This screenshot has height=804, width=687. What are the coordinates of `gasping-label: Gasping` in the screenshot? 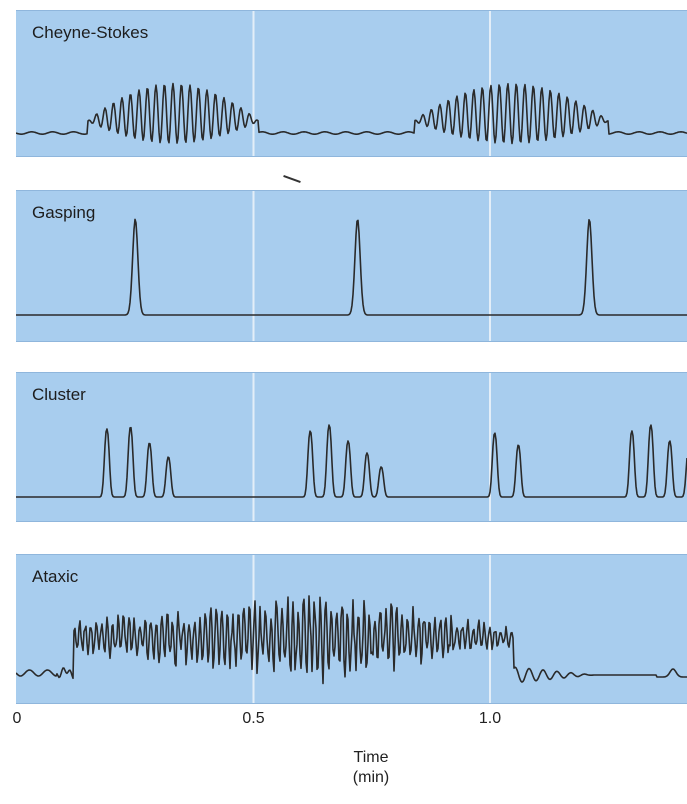 It's located at (64, 212).